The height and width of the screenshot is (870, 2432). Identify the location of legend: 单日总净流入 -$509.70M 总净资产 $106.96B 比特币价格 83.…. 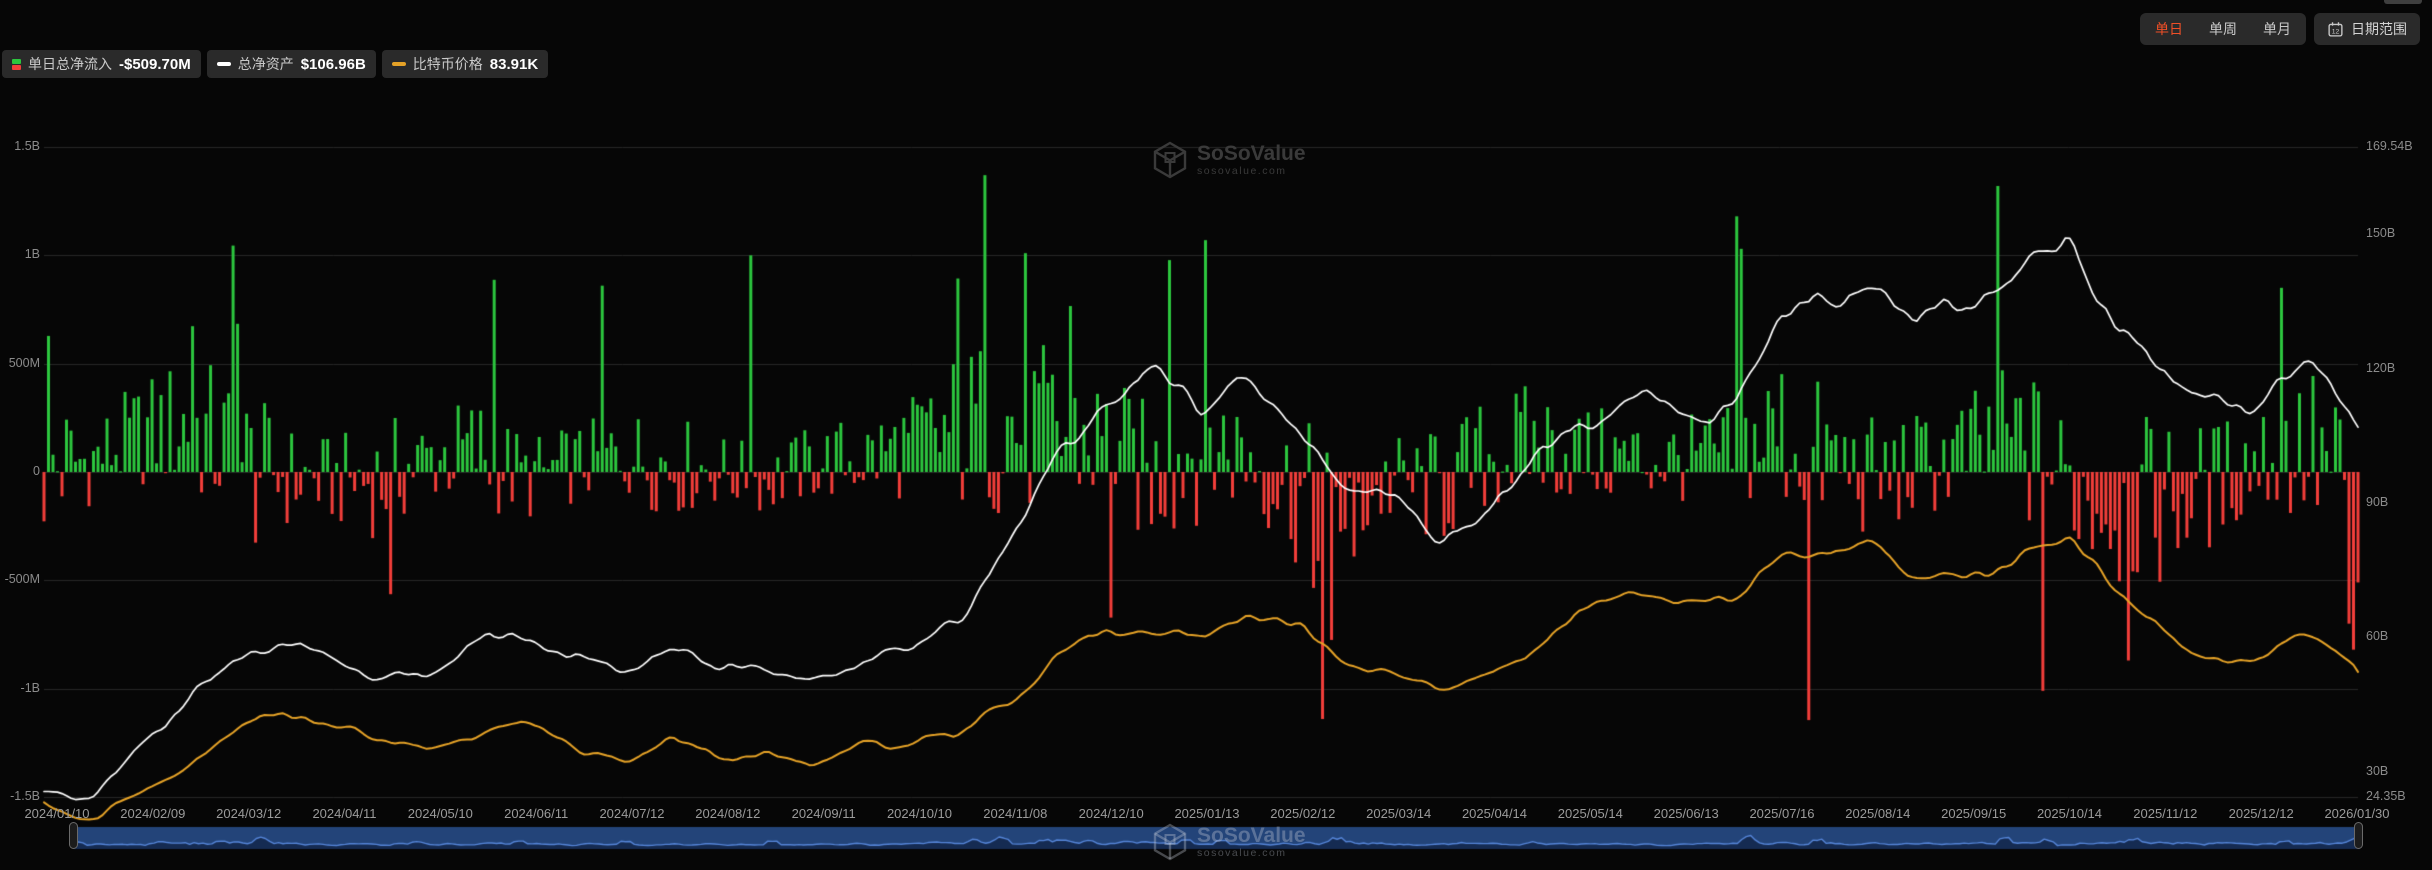
(275, 64).